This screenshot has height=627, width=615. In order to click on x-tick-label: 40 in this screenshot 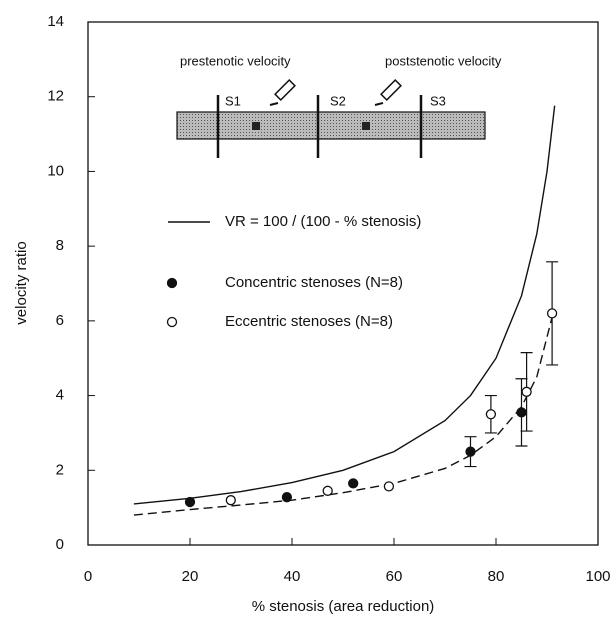, I will do `click(292, 576)`.